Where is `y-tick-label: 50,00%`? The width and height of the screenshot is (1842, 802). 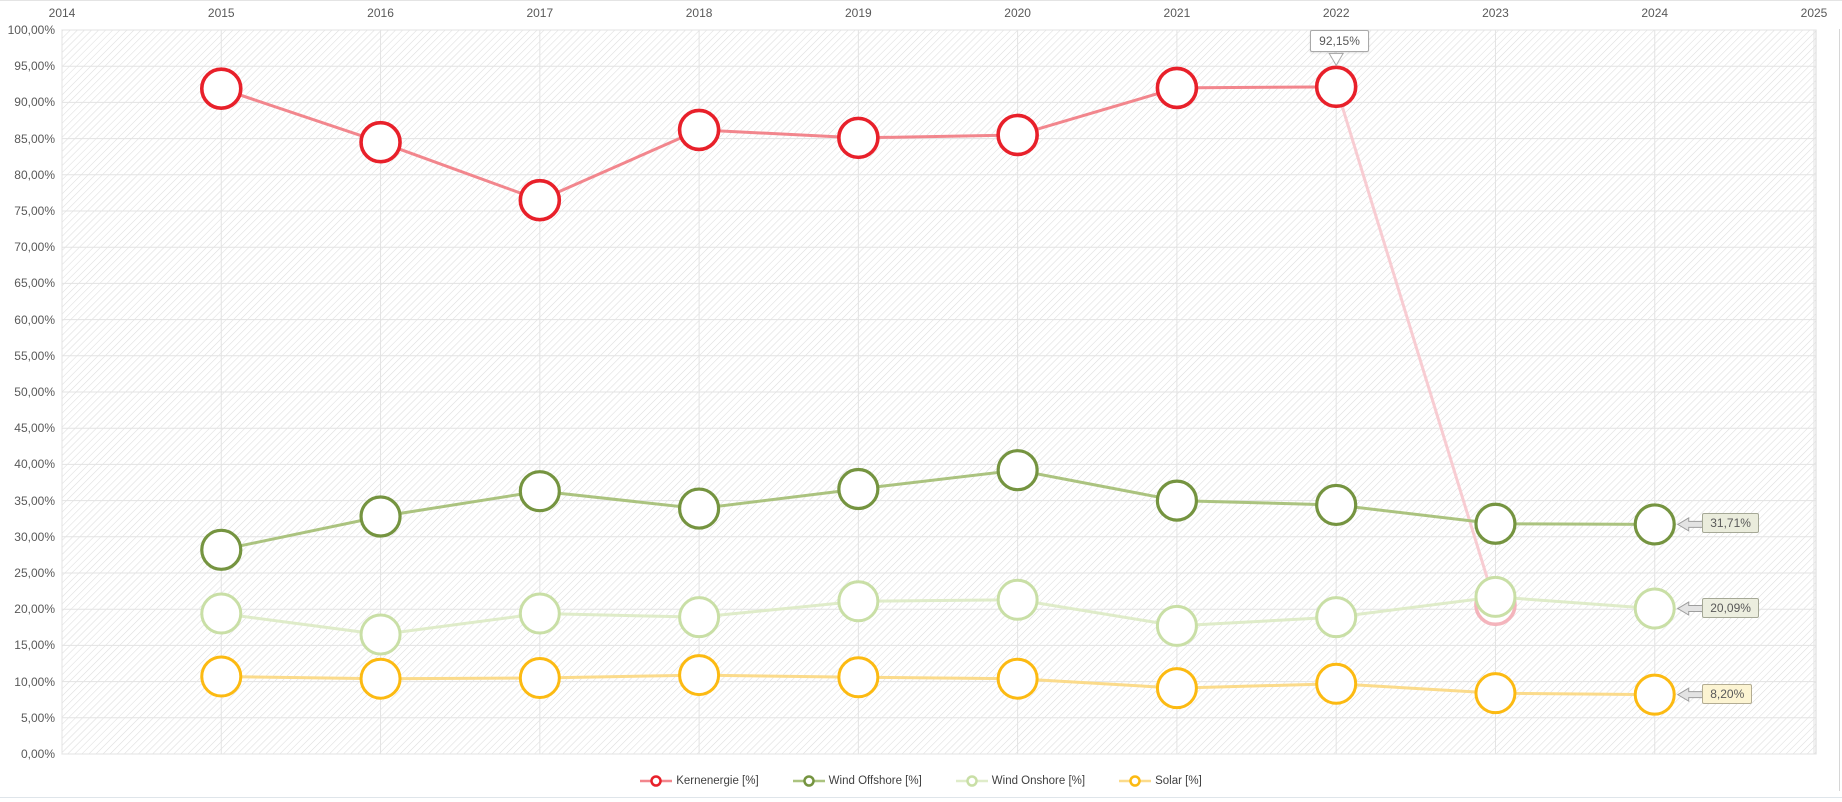
y-tick-label: 50,00% is located at coordinates (34, 392).